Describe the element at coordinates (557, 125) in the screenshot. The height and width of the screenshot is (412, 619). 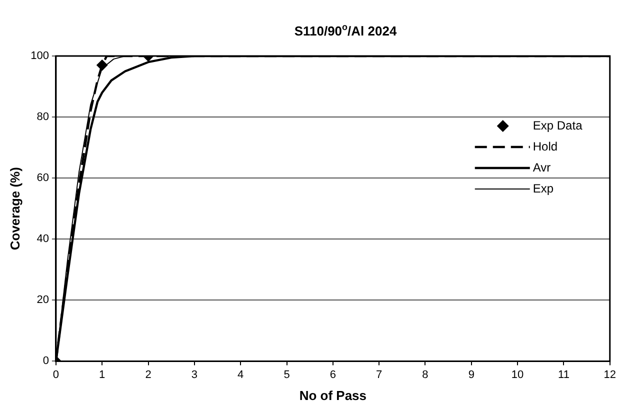
I see `legend-label: Exp Data` at that location.